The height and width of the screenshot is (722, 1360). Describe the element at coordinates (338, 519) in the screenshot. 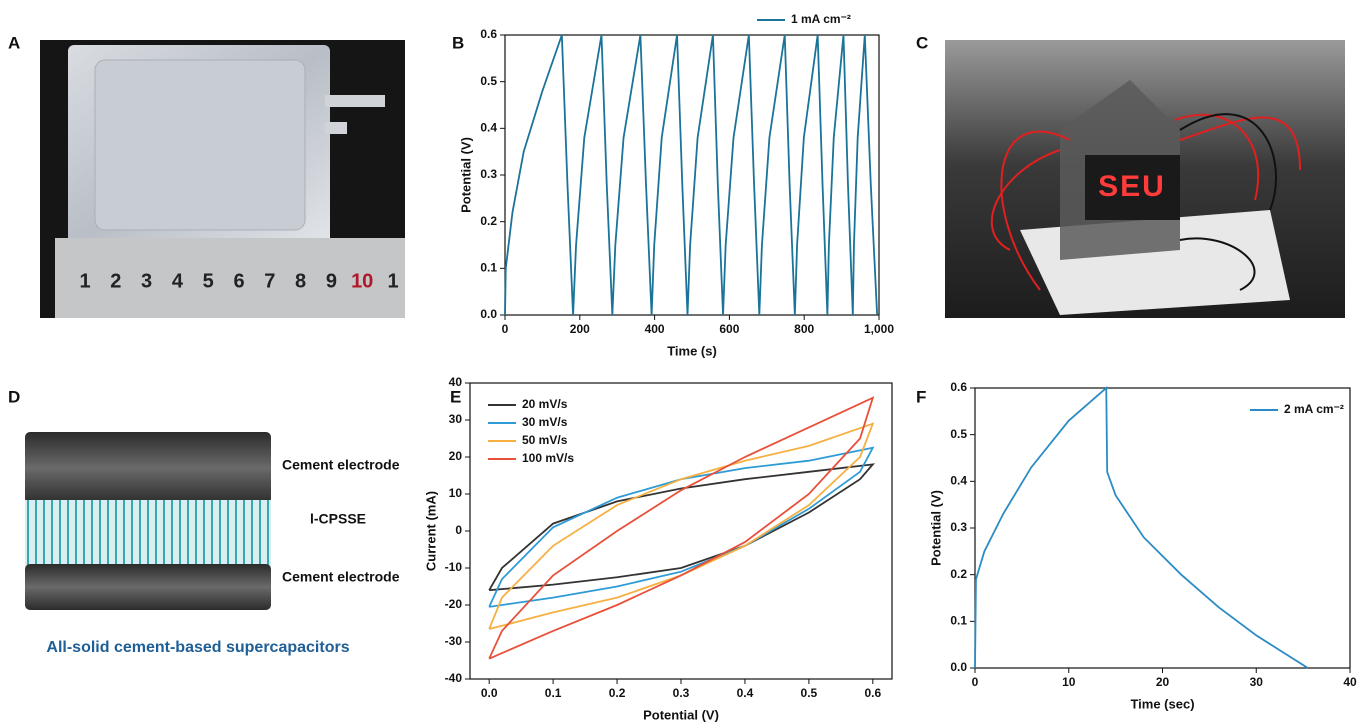

I see `layer-label: l-CPSSE` at that location.